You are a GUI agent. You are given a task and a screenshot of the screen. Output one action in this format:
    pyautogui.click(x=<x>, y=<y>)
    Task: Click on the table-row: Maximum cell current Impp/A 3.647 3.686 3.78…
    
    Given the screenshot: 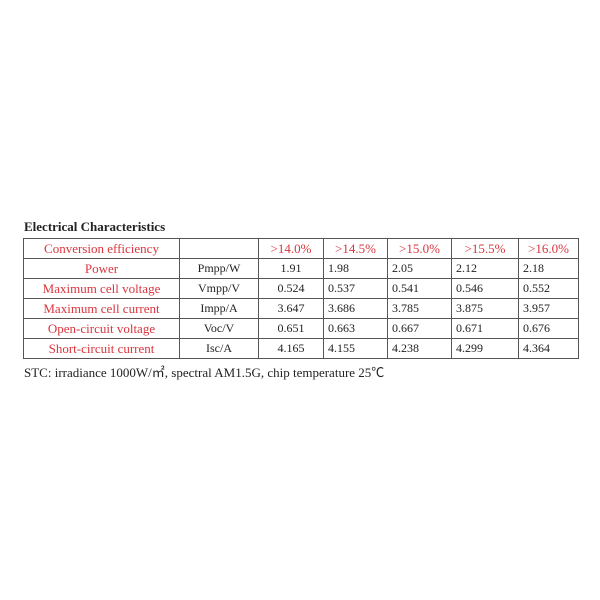 What is the action you would take?
    pyautogui.click(x=301, y=308)
    